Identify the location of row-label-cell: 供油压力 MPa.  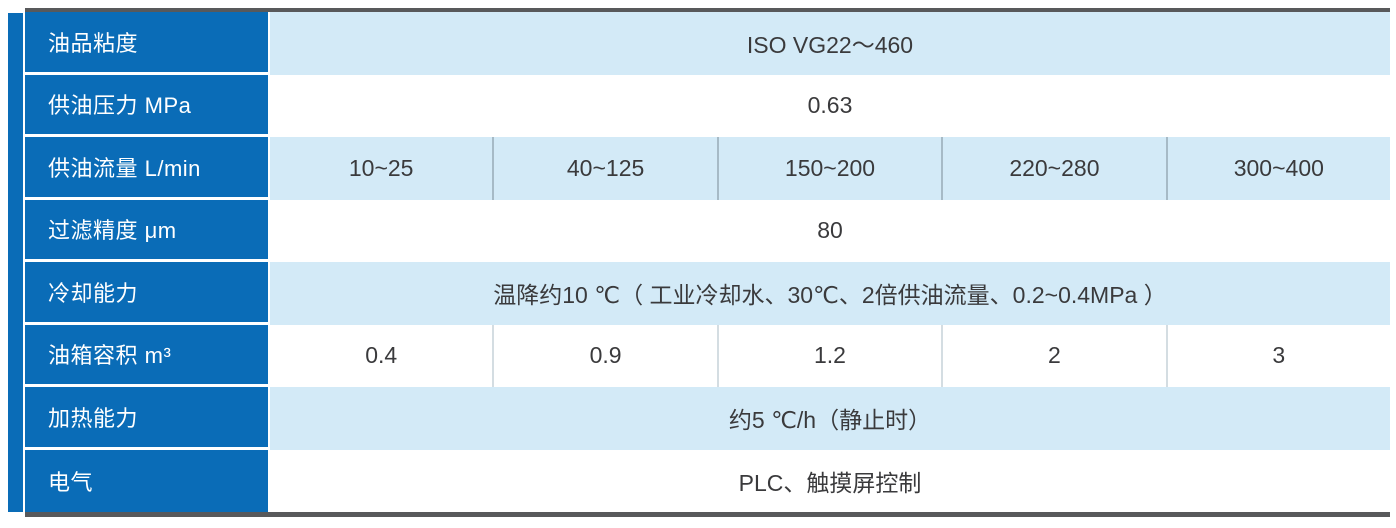
(147, 105).